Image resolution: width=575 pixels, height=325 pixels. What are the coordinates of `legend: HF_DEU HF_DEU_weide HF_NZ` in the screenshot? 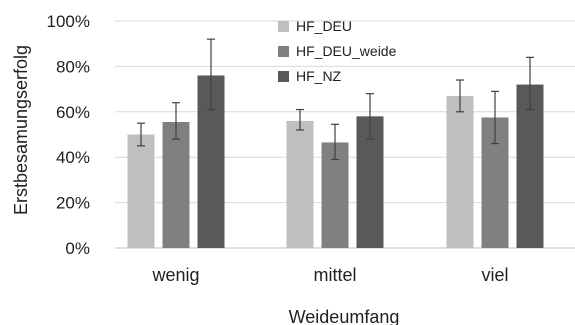 It's located at (337, 51).